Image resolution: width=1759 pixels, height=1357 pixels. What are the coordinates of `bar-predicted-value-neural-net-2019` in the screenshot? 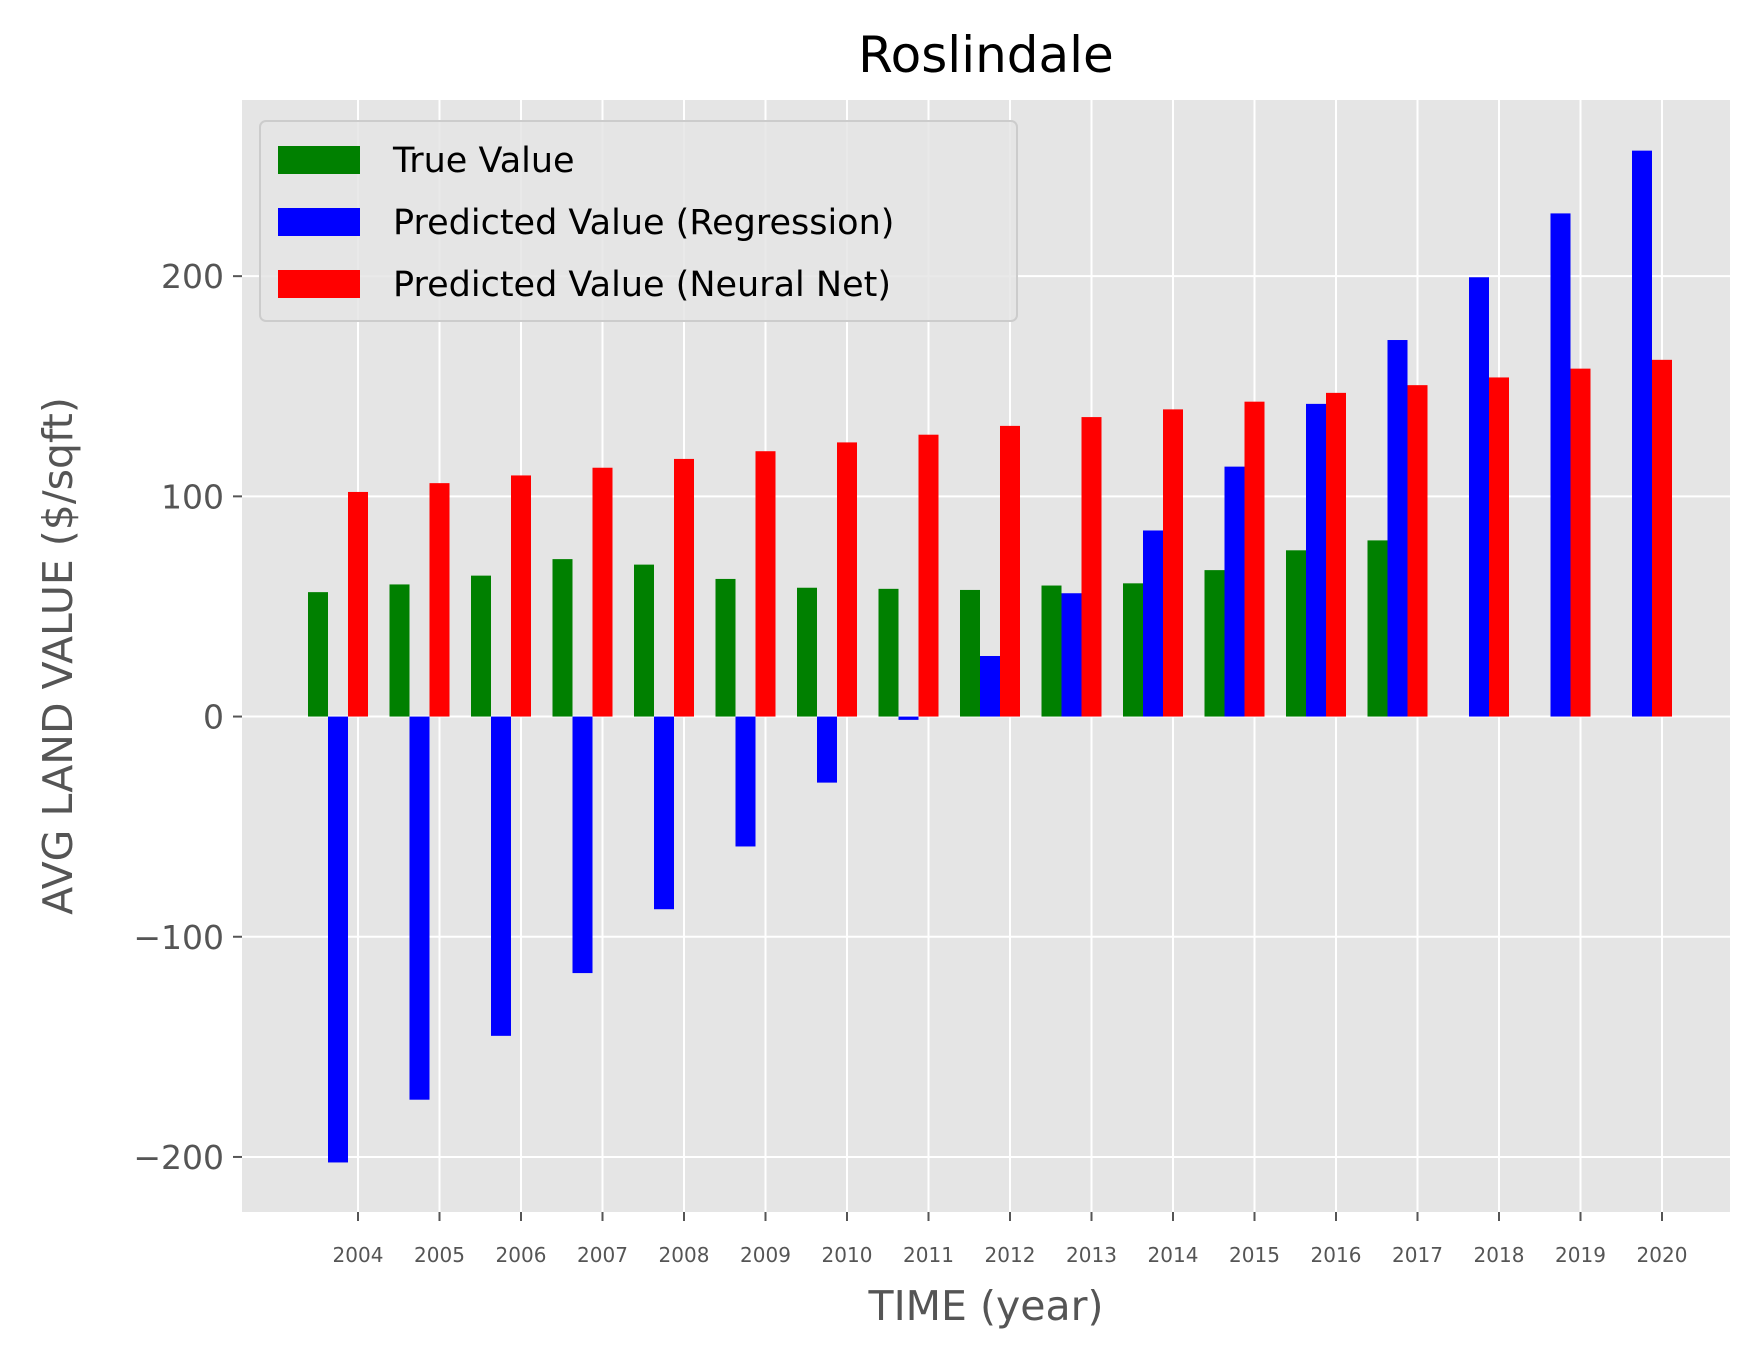 It's located at (1580, 542).